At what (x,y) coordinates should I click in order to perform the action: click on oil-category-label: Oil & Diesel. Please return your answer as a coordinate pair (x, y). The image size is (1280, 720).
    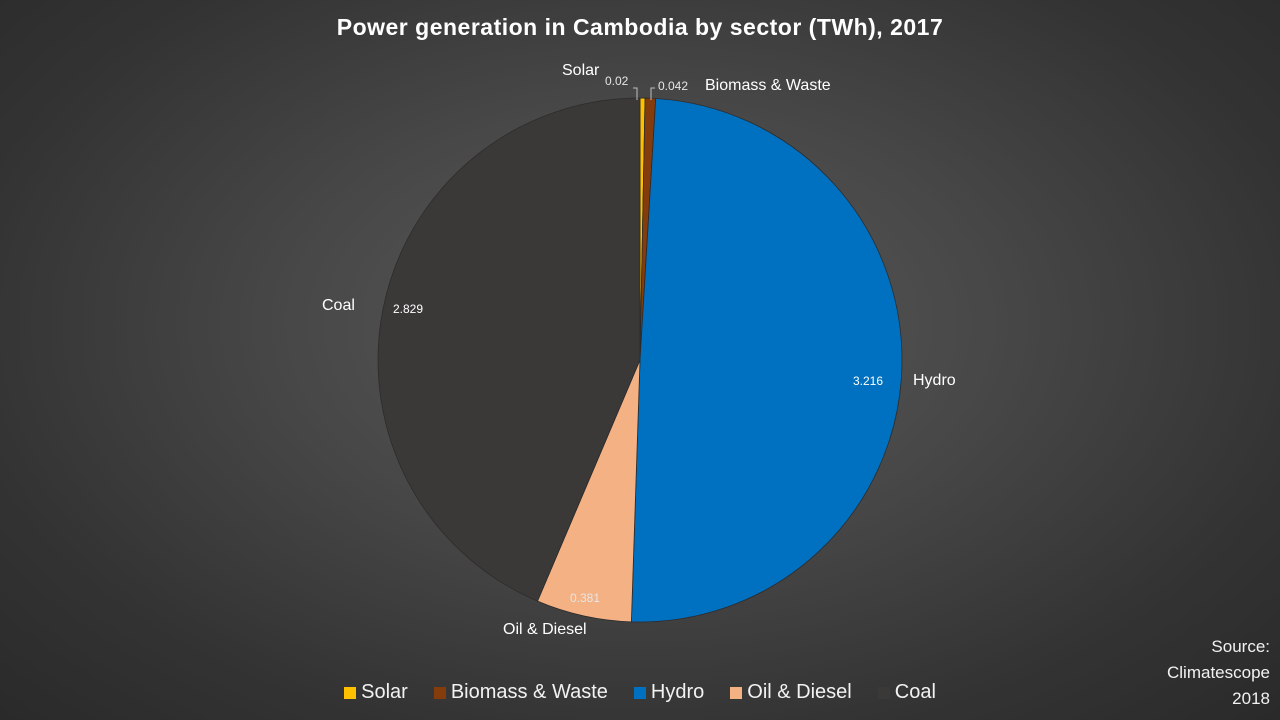
    Looking at the image, I should click on (545, 629).